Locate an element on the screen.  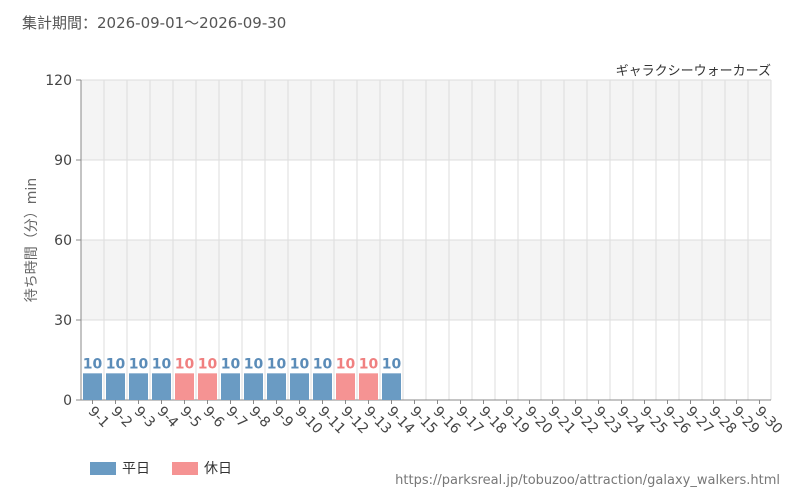
x-tick-label: 9-4 is located at coordinates (168, 418).